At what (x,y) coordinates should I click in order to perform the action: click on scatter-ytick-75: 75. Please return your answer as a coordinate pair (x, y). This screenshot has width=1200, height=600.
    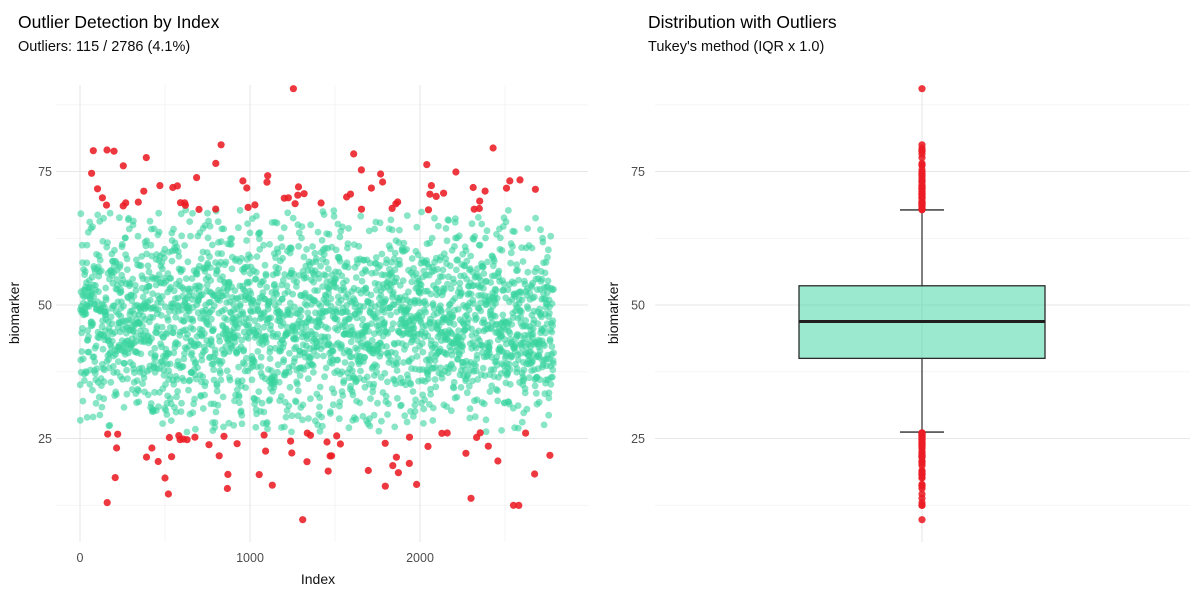
    Looking at the image, I should click on (45, 172).